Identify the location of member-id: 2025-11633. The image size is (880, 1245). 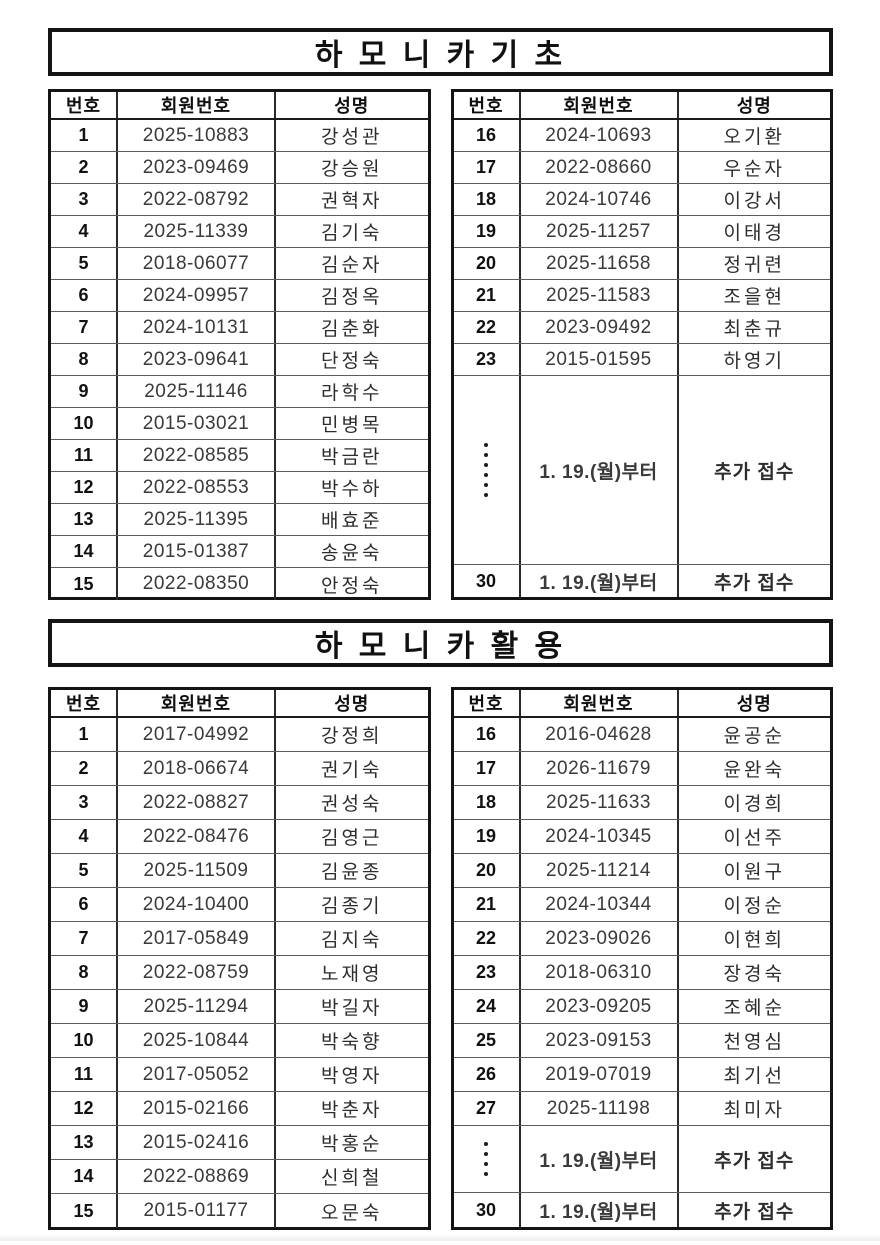
(600, 802).